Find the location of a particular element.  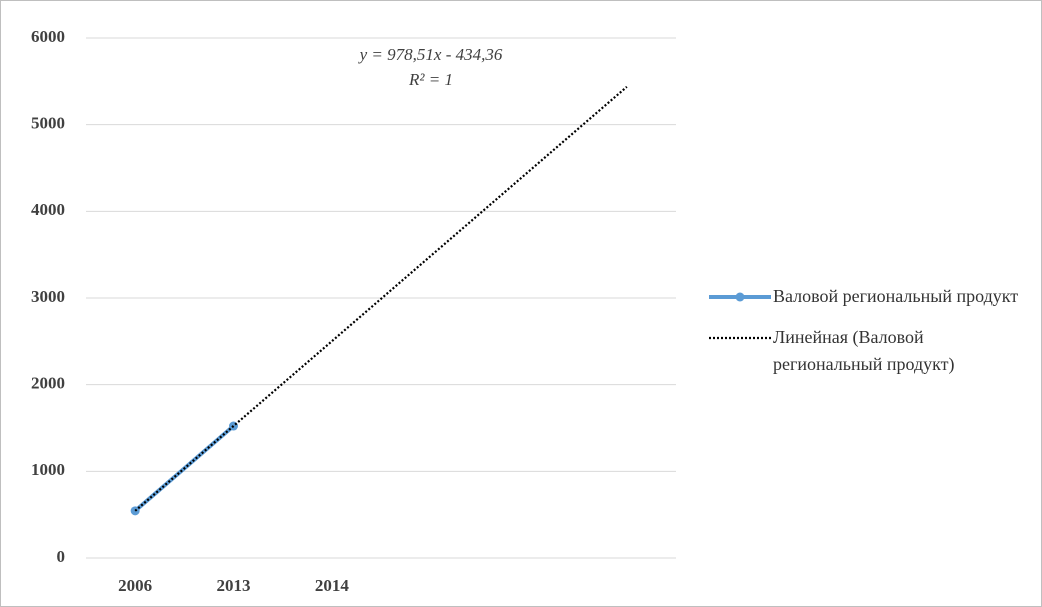

y-tick-label: 2000 is located at coordinates (48, 383).